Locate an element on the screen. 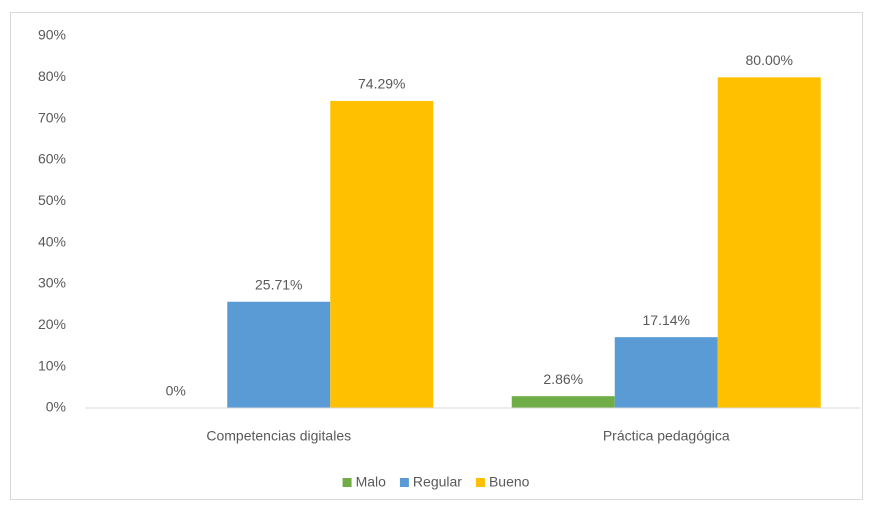  legend-label: Bueno is located at coordinates (509, 482).